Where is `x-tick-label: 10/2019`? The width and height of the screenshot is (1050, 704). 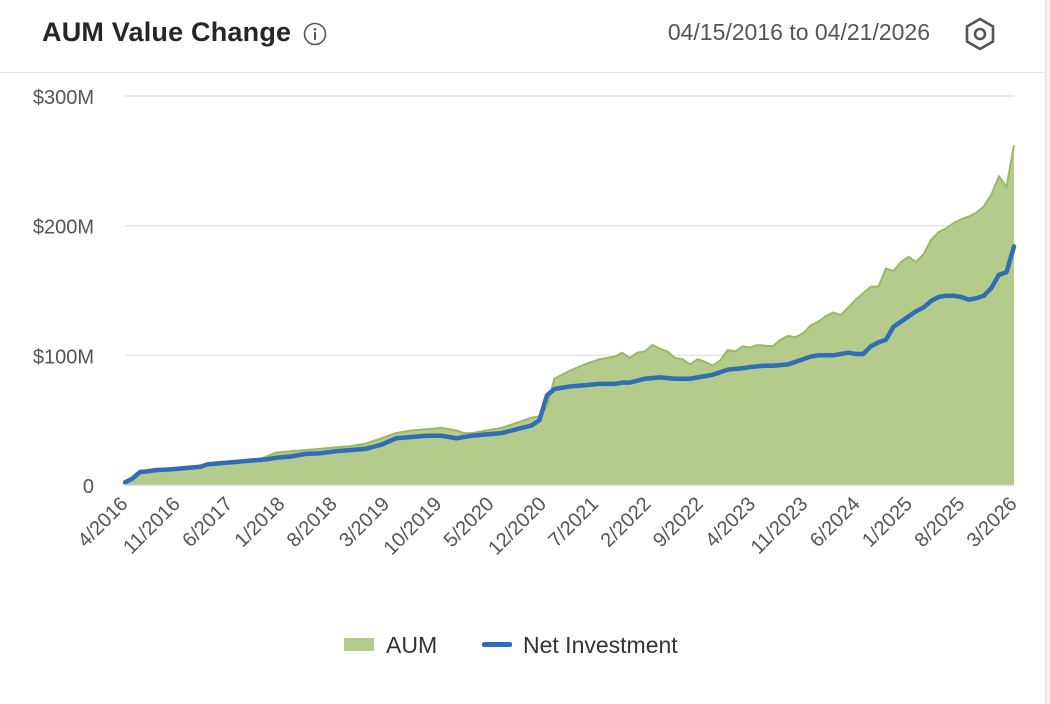
x-tick-label: 10/2019 is located at coordinates (413, 526).